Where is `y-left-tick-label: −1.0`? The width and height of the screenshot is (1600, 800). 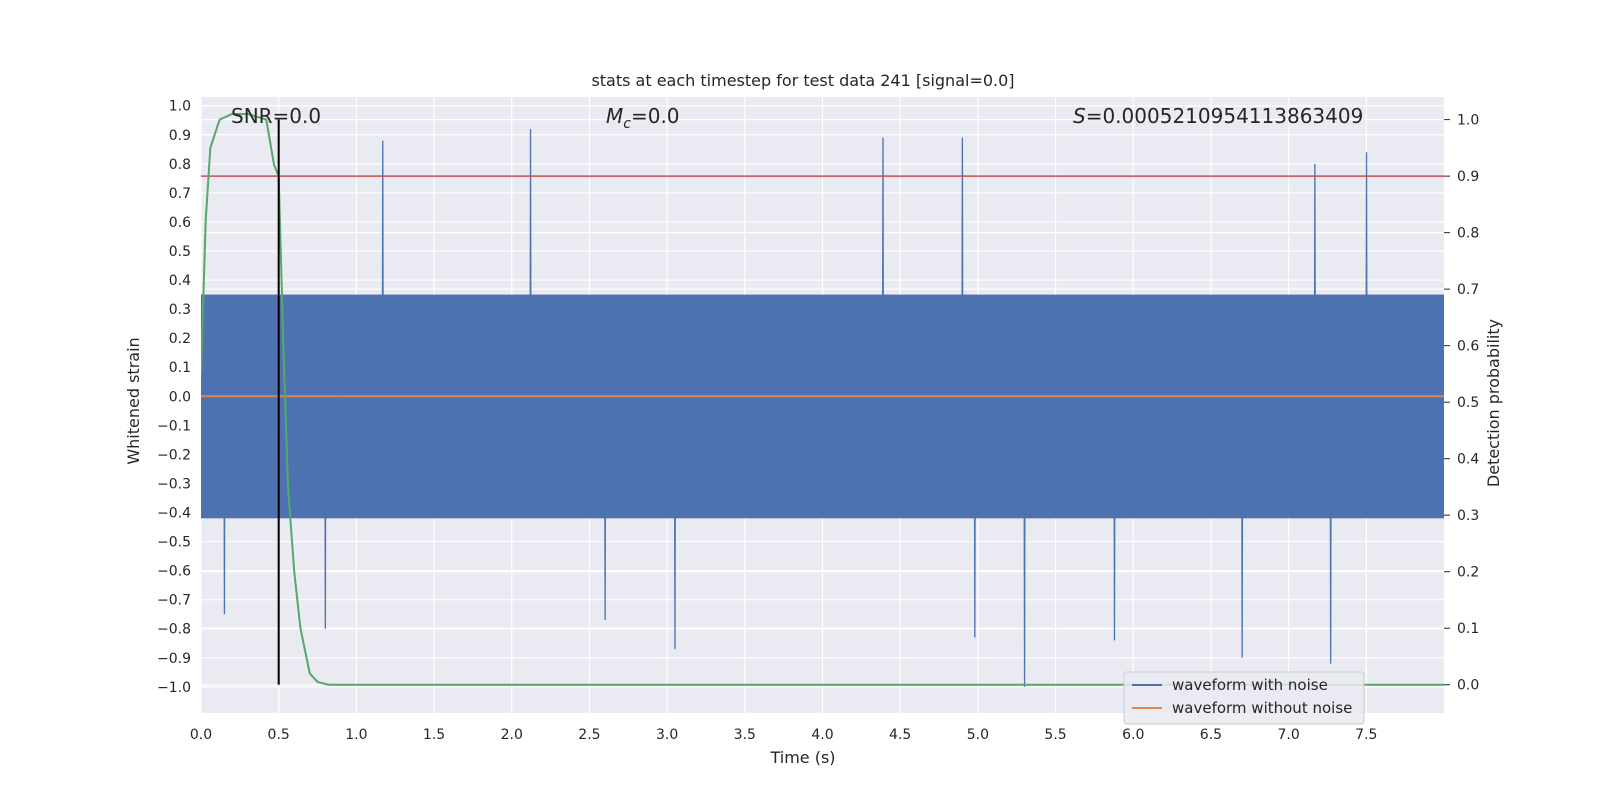 y-left-tick-label: −1.0 is located at coordinates (174, 688).